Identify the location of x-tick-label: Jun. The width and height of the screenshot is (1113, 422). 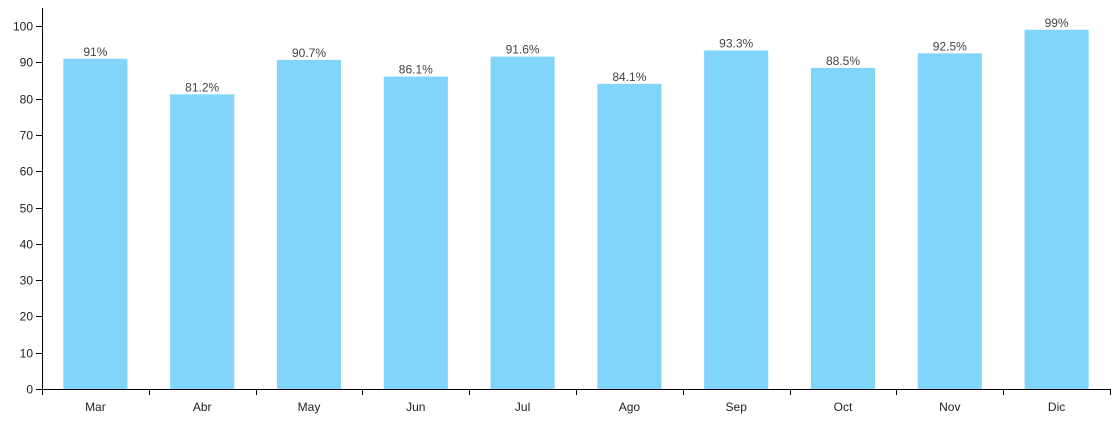
(415, 407).